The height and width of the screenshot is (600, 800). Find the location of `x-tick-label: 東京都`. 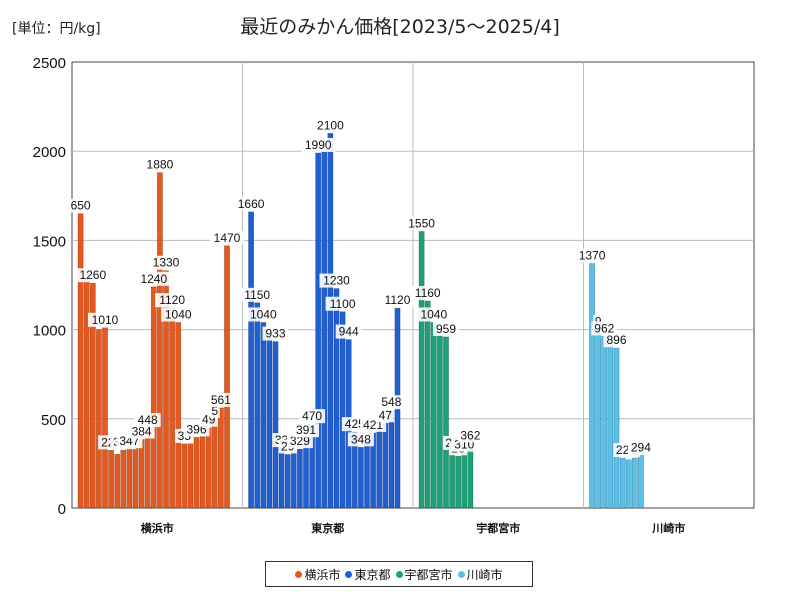

x-tick-label: 東京都 is located at coordinates (327, 528).